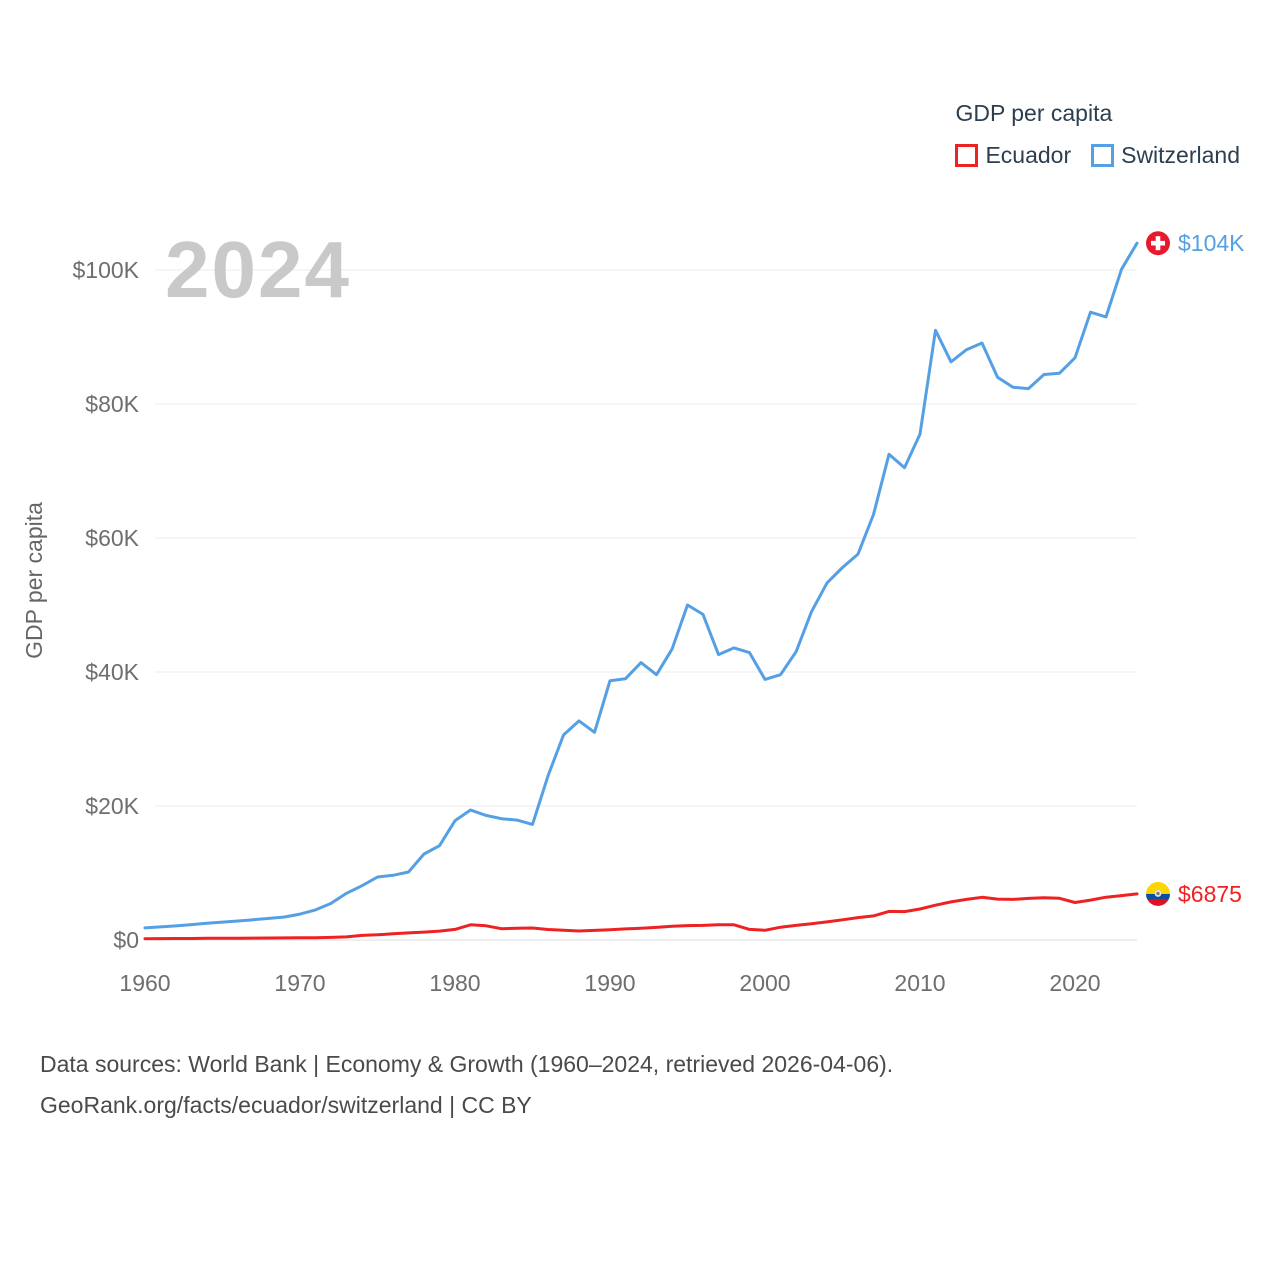  I want to click on y-tick-label: $20K, so click(112, 806).